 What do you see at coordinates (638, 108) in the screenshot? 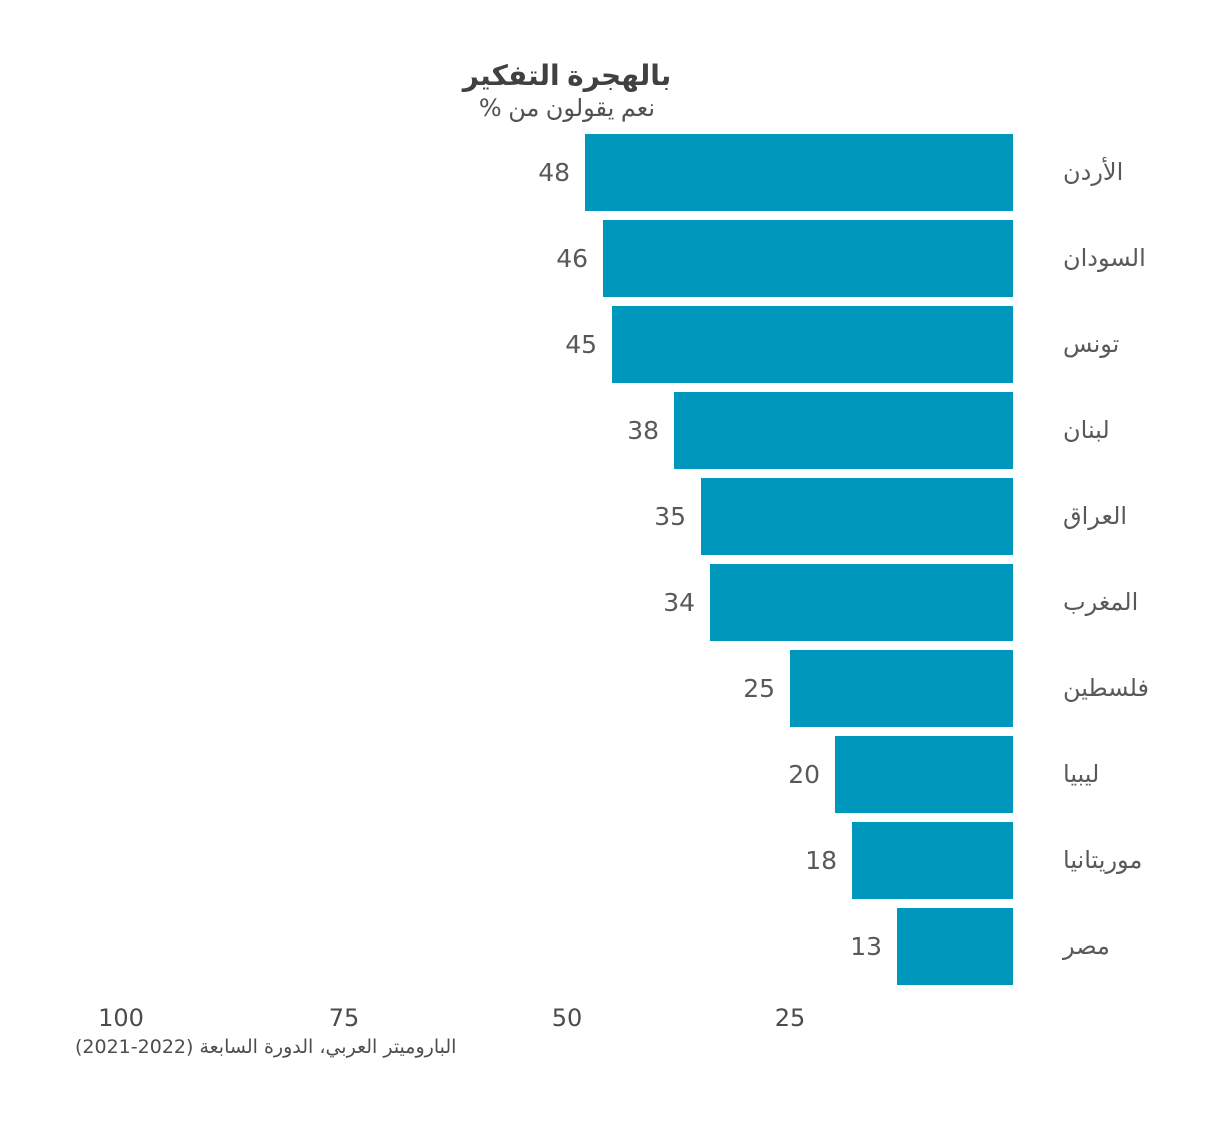
I see `title-word: نعم` at bounding box center [638, 108].